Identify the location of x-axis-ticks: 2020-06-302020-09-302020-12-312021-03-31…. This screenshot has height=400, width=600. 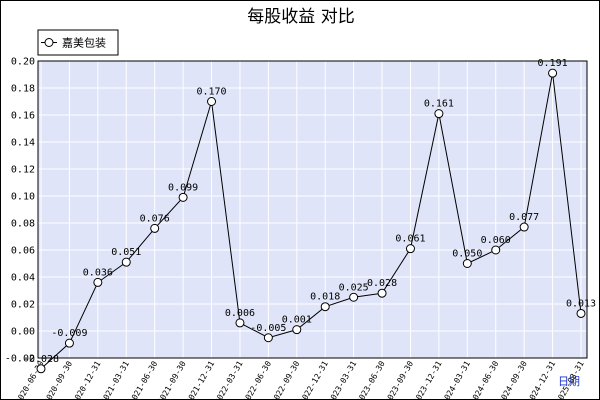
(300, 379).